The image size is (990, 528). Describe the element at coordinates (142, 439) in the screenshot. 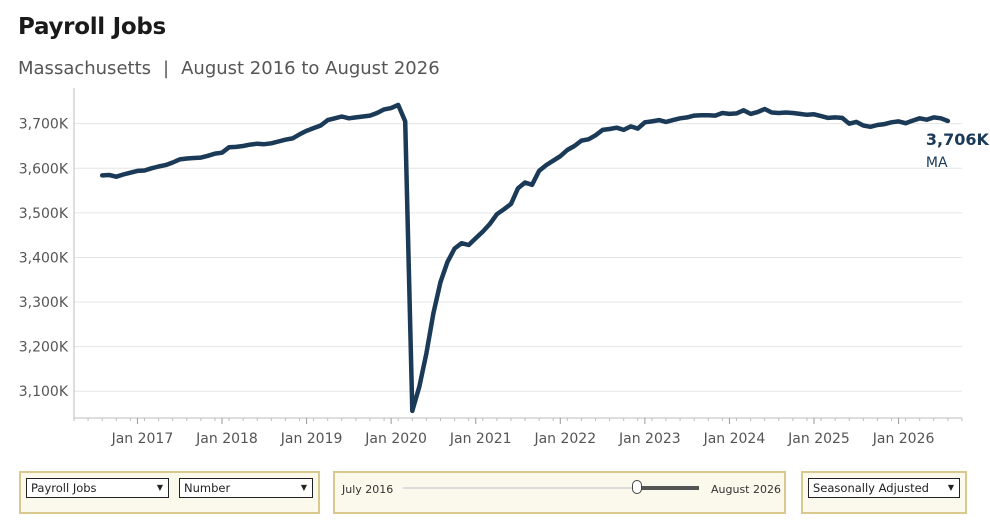

I see `x-tick-label: Jan 2017` at that location.